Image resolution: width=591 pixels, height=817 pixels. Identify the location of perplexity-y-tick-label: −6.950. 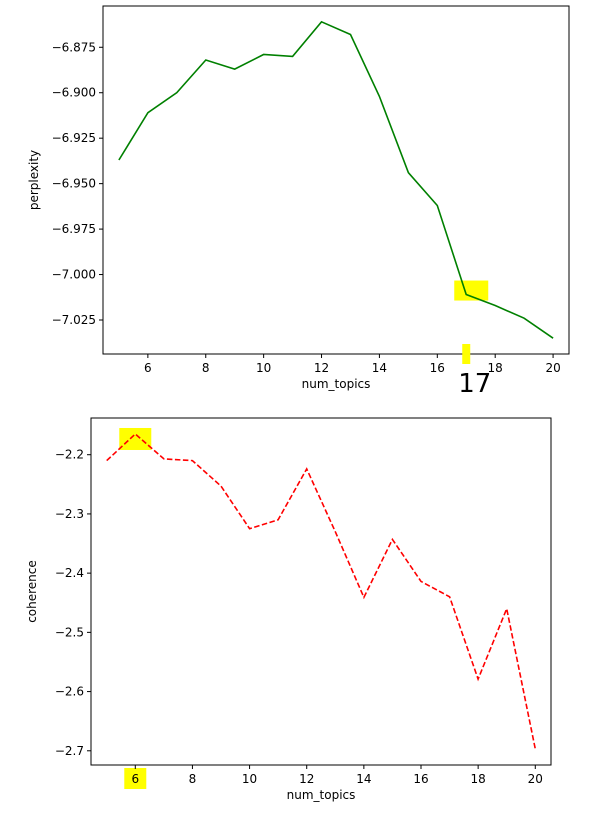
(74, 184).